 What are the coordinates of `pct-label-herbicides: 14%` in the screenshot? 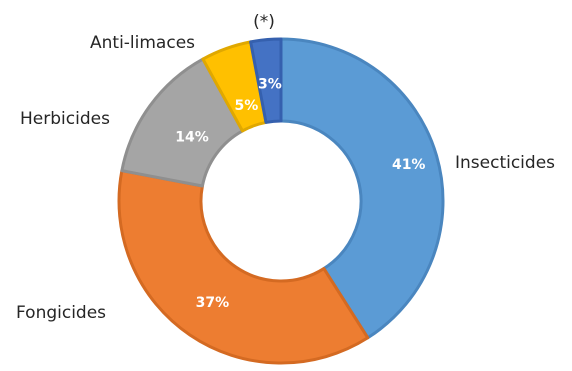 It's located at (192, 137).